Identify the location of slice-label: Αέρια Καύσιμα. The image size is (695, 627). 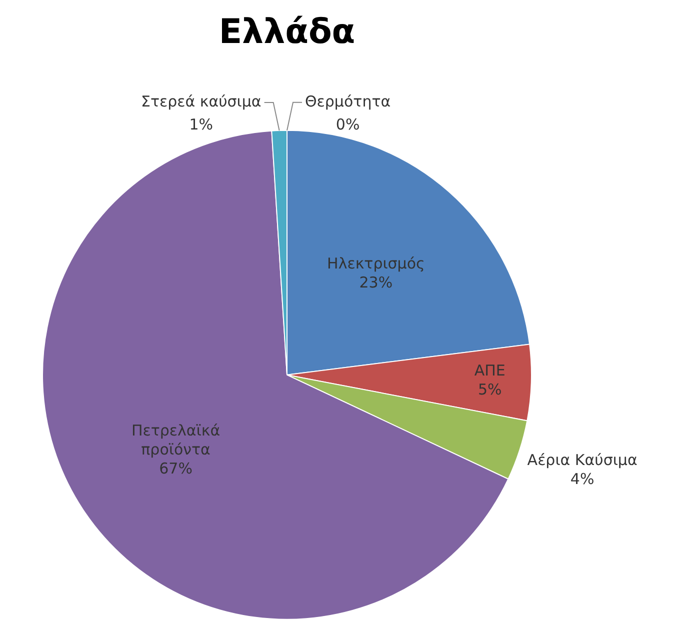
(582, 460).